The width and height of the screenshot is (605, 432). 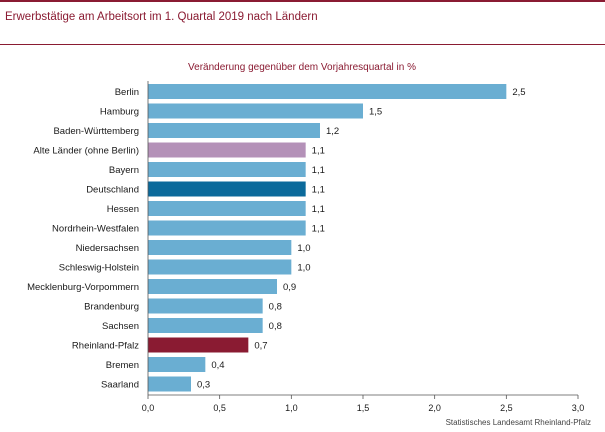 What do you see at coordinates (289, 287) in the screenshot?
I see `value-label: 0,9` at bounding box center [289, 287].